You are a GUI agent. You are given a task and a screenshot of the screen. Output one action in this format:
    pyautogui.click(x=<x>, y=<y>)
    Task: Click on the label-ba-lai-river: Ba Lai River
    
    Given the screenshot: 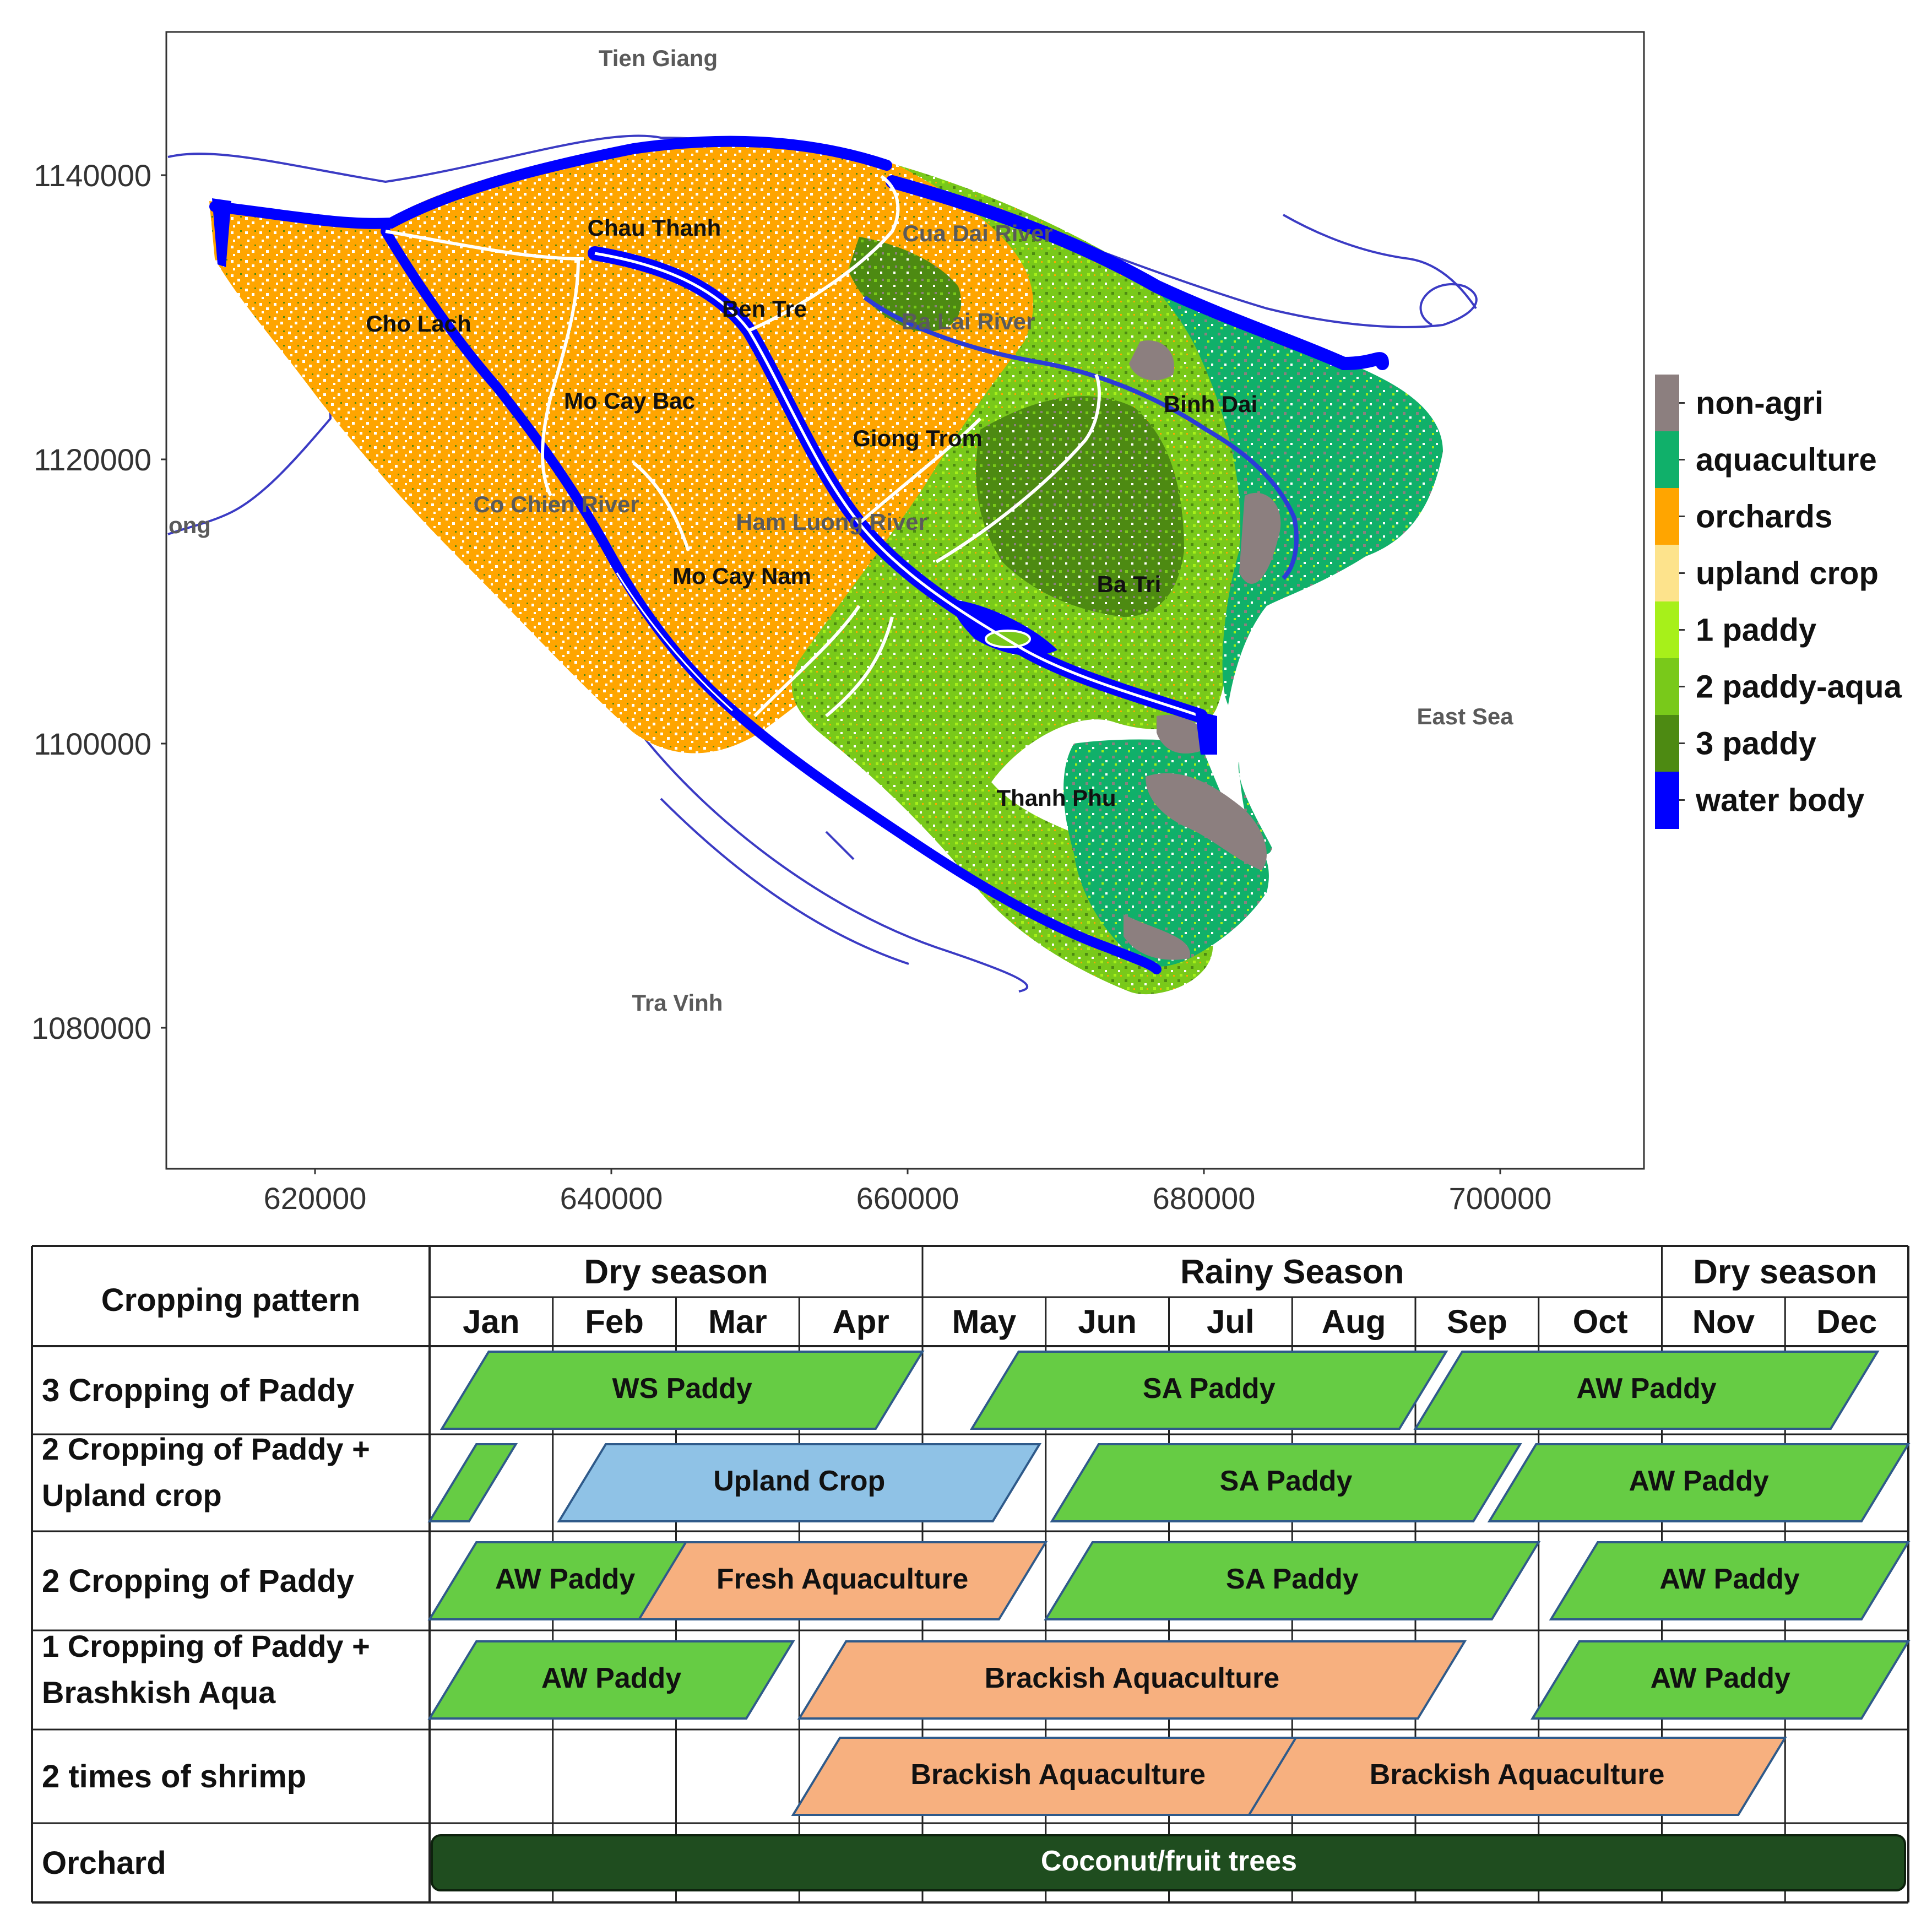 What is the action you would take?
    pyautogui.click(x=968, y=321)
    